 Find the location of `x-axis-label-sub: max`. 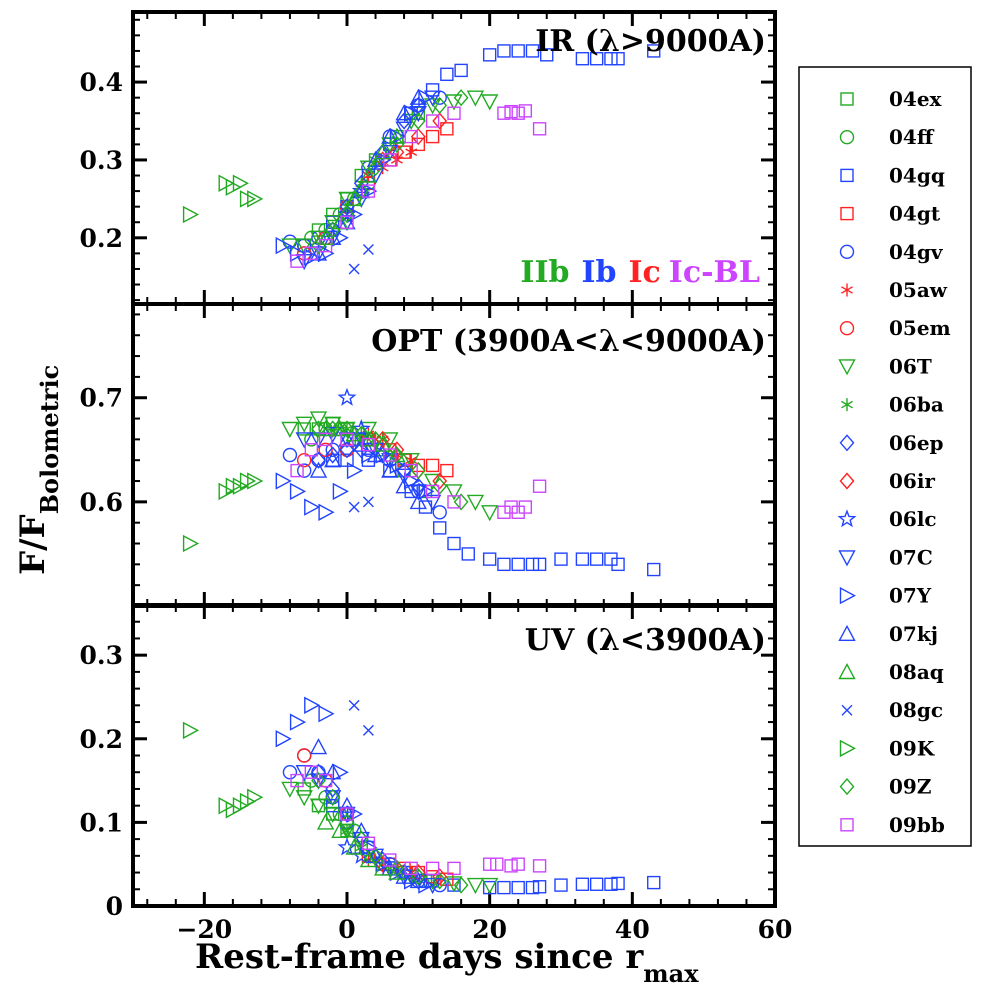

x-axis-label-sub: max is located at coordinates (671, 973).